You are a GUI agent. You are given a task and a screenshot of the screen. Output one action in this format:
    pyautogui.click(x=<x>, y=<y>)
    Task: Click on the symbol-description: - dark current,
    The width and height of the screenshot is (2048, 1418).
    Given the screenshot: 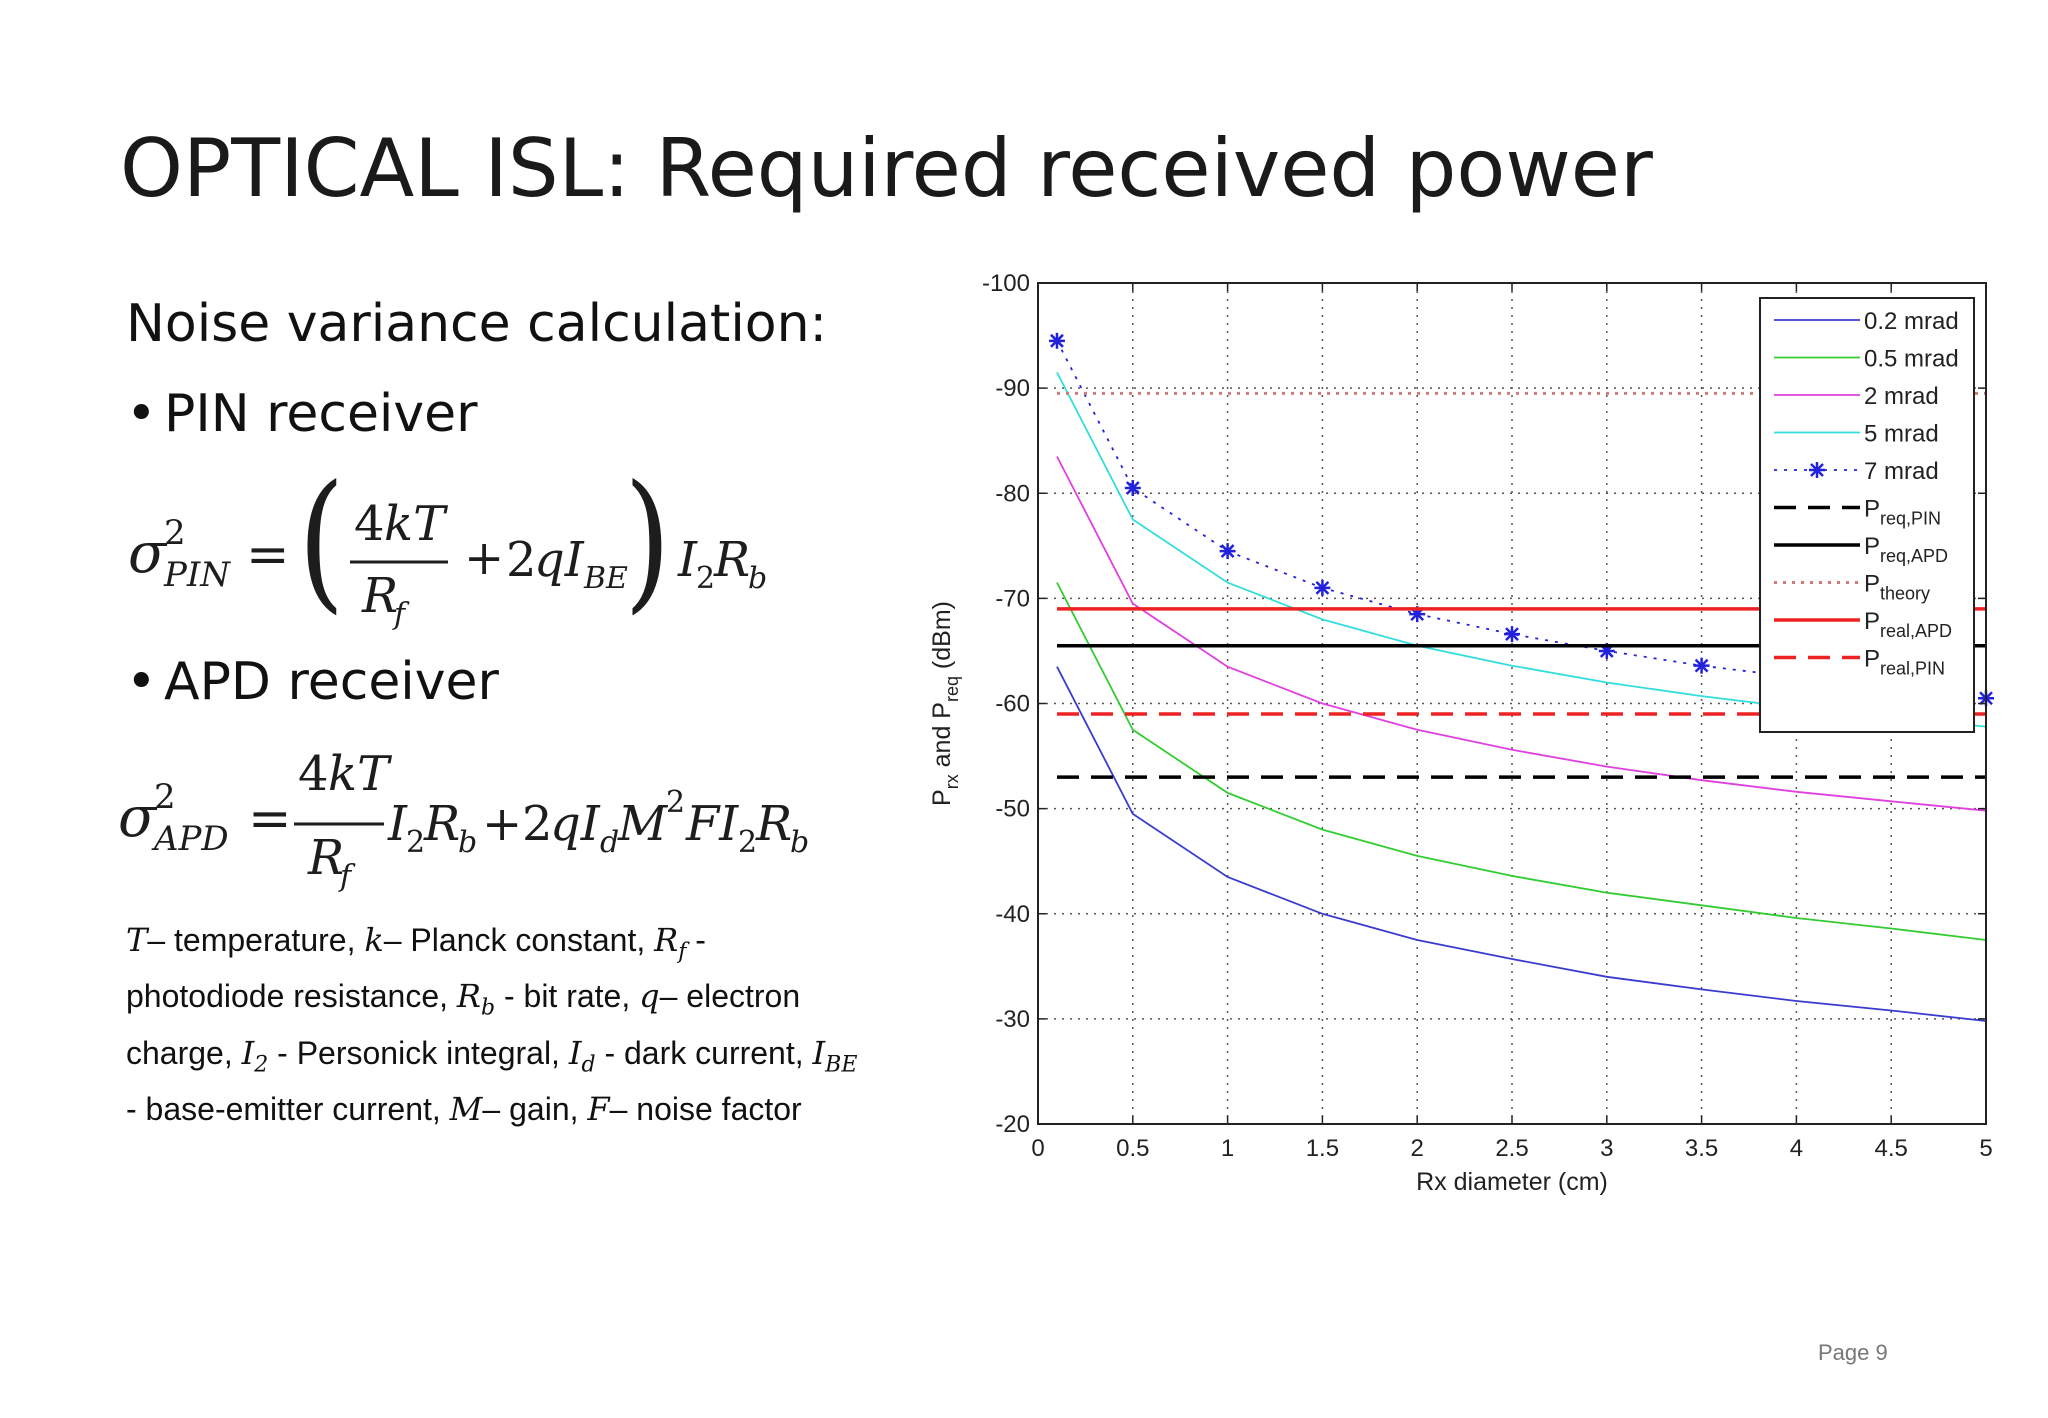 What is the action you would take?
    pyautogui.click(x=704, y=1052)
    